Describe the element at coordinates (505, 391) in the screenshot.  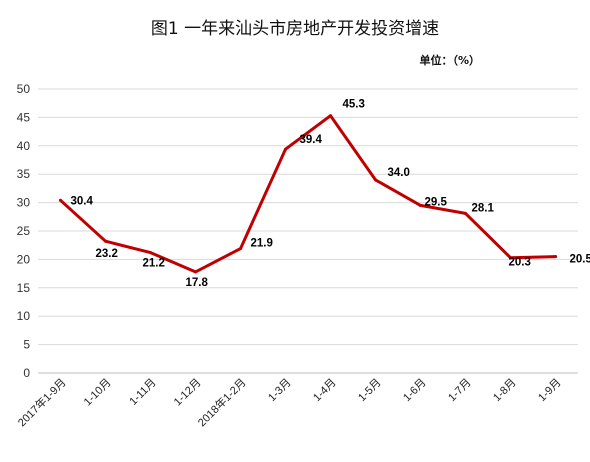
I see `x-tick-label: 1-8月` at that location.